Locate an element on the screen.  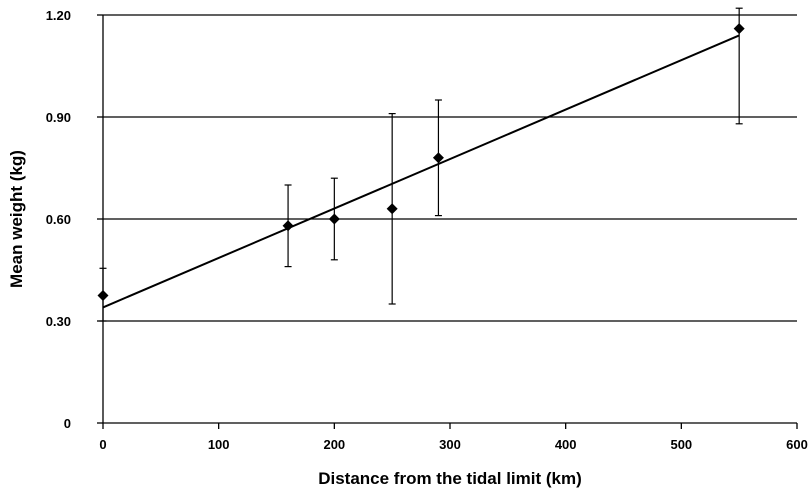
y-tick-label-3: 0.90 is located at coordinates (58, 117).